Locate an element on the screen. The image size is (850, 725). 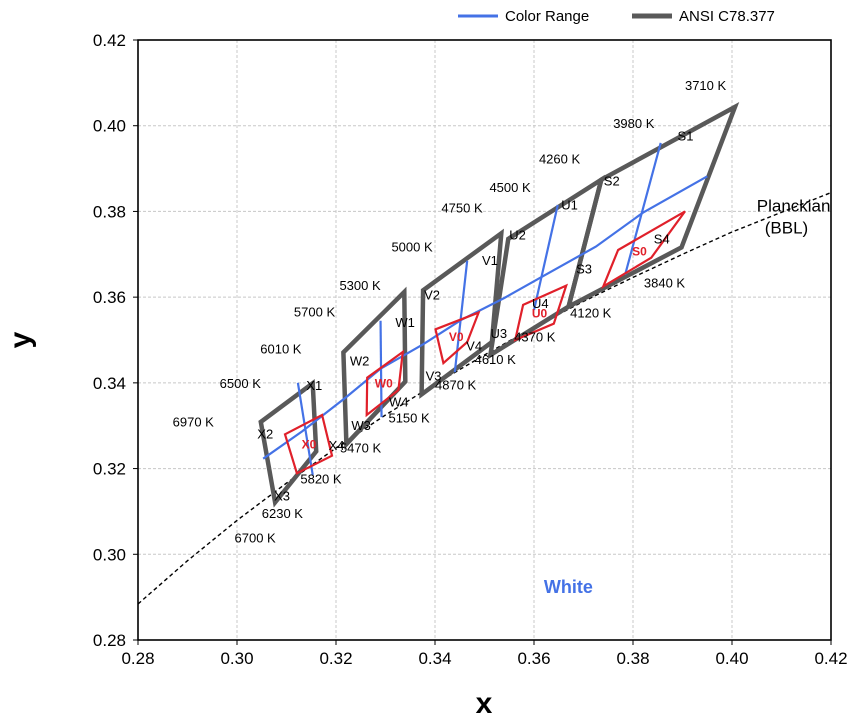
y-tick-label: 0.38 is located at coordinates (109, 211).